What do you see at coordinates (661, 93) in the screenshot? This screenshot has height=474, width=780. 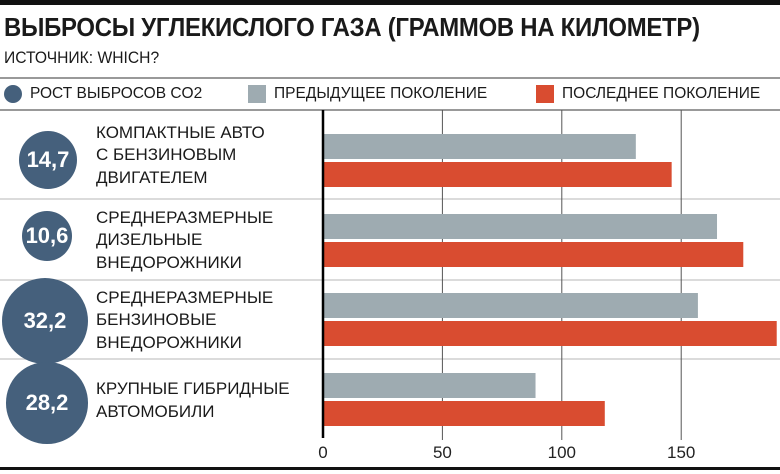 I see `legend-label: ПОСЛЕДНЕЕ ПОКОЛЕНИЕ` at bounding box center [661, 93].